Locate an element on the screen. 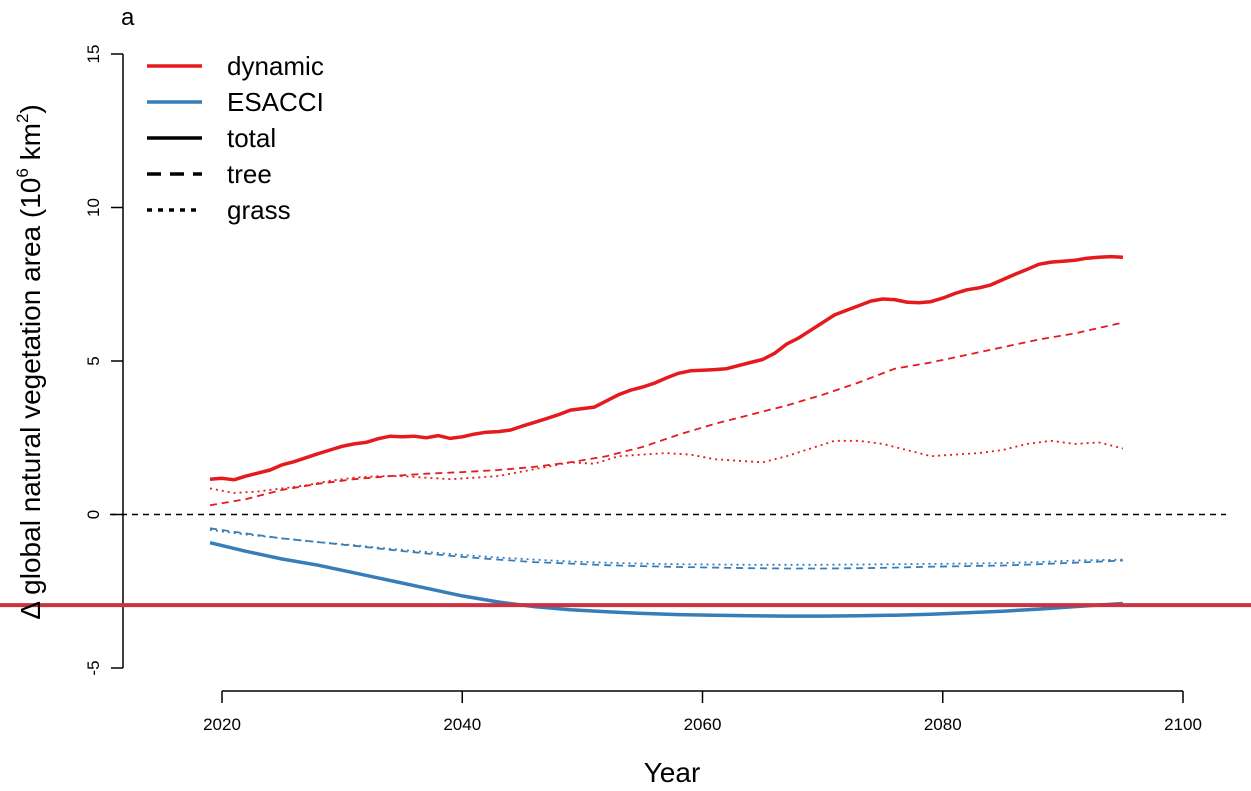  y-axis-title-sup2: 2 is located at coordinates (22, 118).